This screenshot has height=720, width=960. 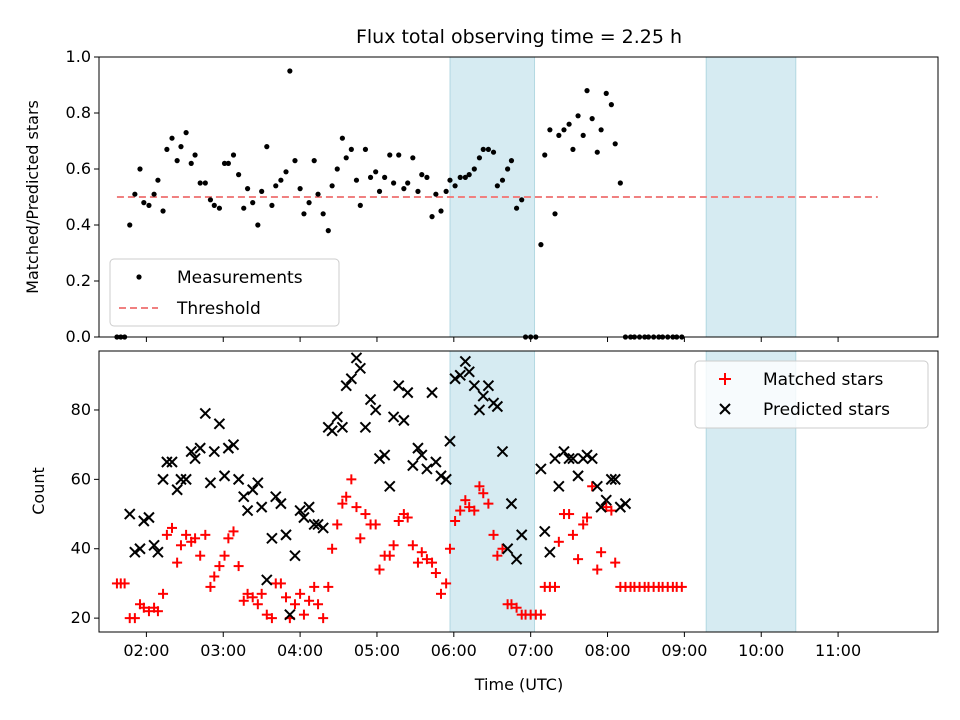 I want to click on top-y-tick-label-4: 0.8, so click(x=78, y=112).